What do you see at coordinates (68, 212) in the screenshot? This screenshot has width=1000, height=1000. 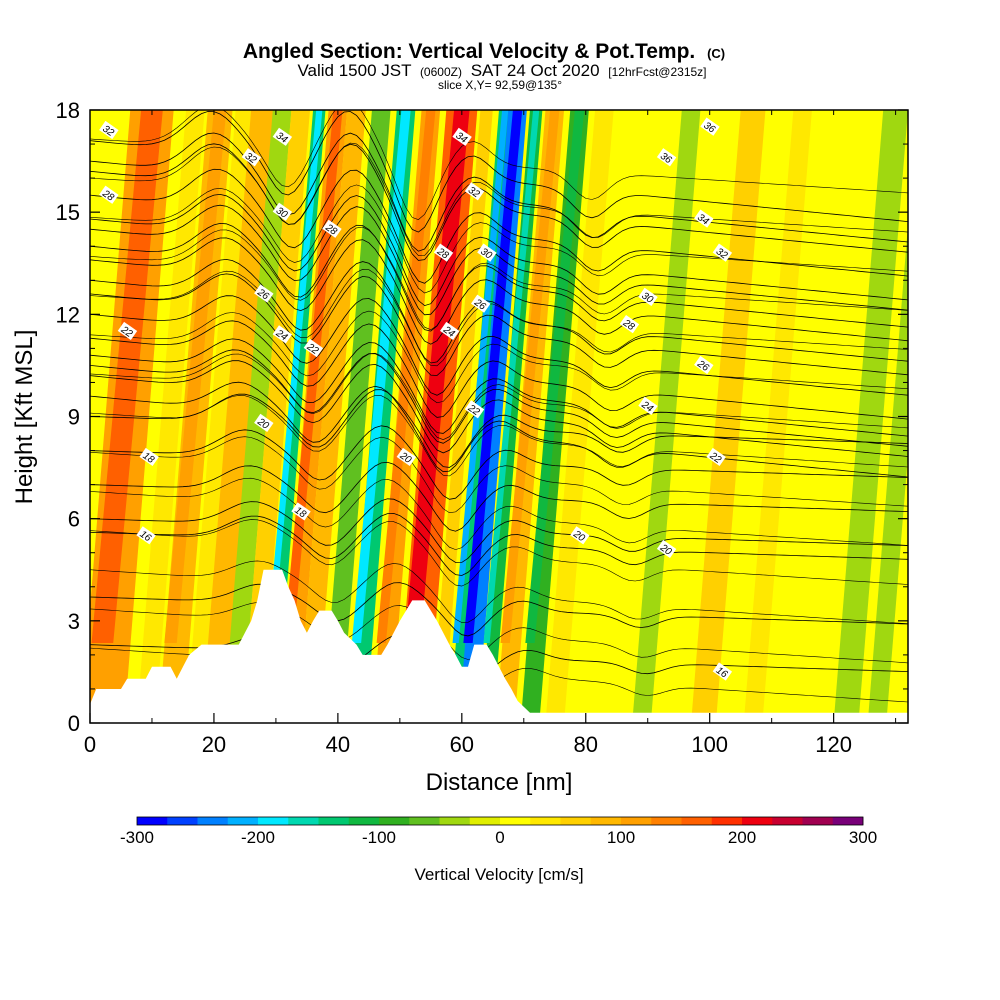 I see `y-tick-label: 15` at bounding box center [68, 212].